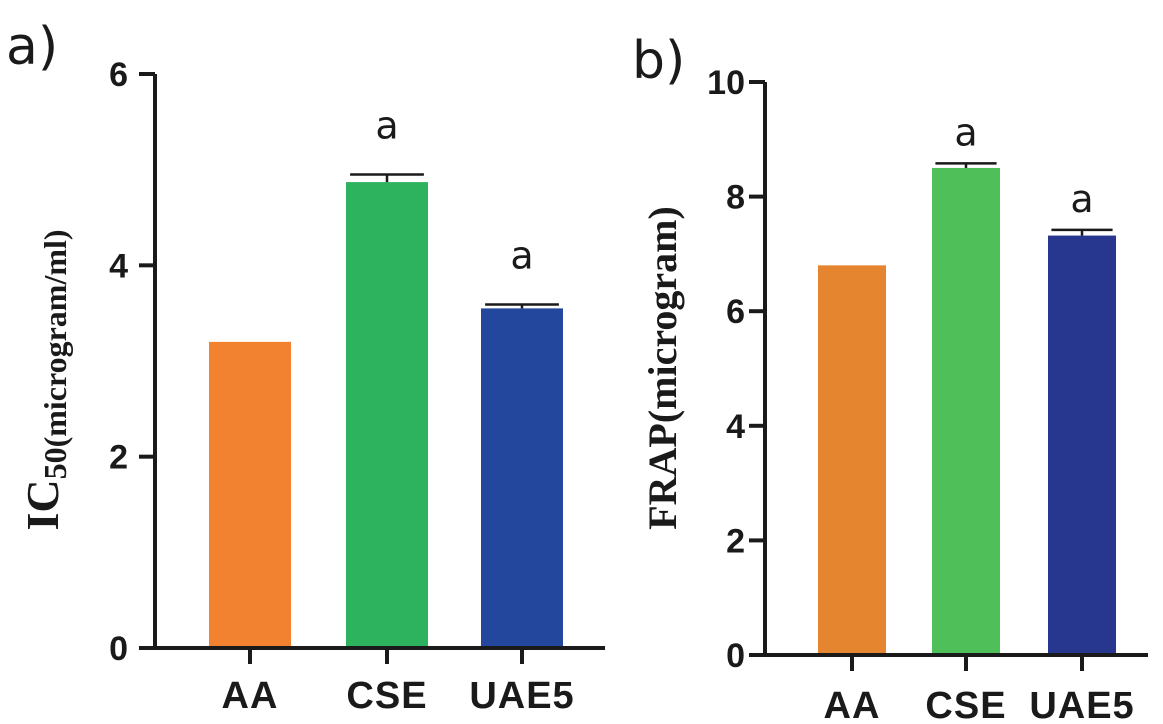 The image size is (1163, 724). I want to click on y-tick-label: 8, so click(735, 198).